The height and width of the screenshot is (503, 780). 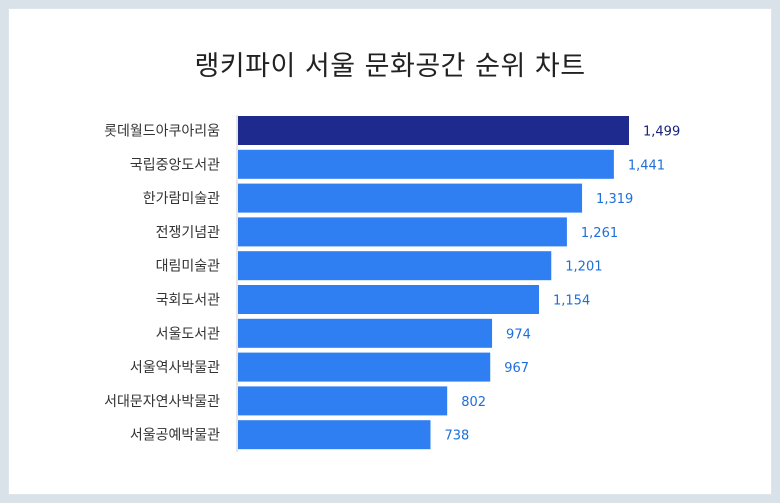 What do you see at coordinates (473, 402) in the screenshot?
I see `value-label: 802` at bounding box center [473, 402].